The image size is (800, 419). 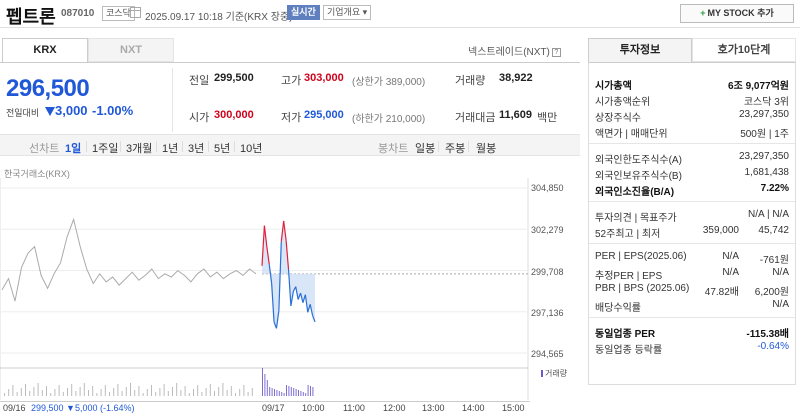 I want to click on company-info-dropdown: 기업개요 ▾, so click(x=347, y=12).